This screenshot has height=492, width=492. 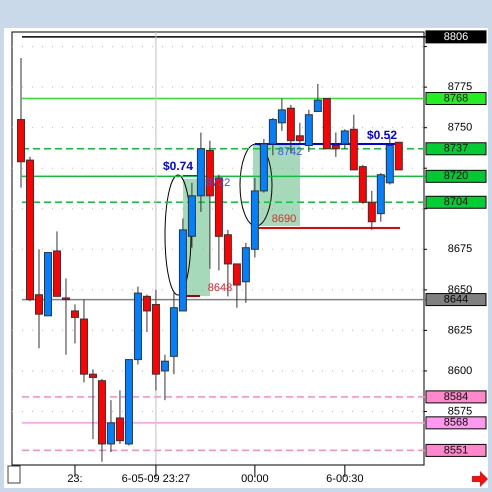 What do you see at coordinates (460, 128) in the screenshot?
I see `y-tick-label: 8750` at bounding box center [460, 128].